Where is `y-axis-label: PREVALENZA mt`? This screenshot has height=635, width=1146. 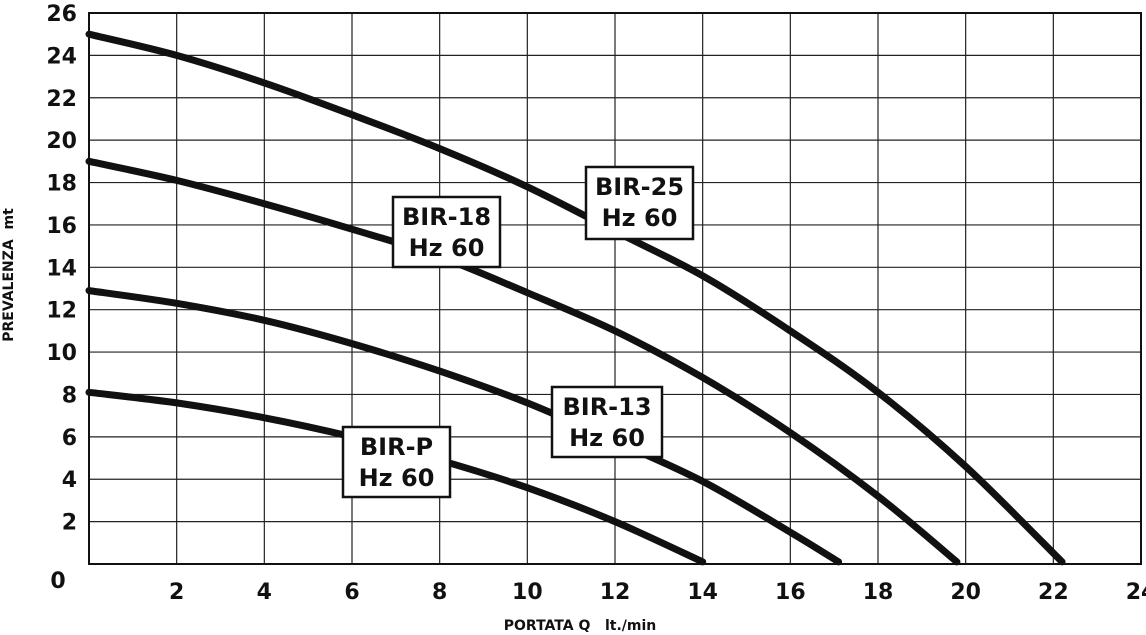
y-axis-label: PREVALENZA mt is located at coordinates (9, 275).